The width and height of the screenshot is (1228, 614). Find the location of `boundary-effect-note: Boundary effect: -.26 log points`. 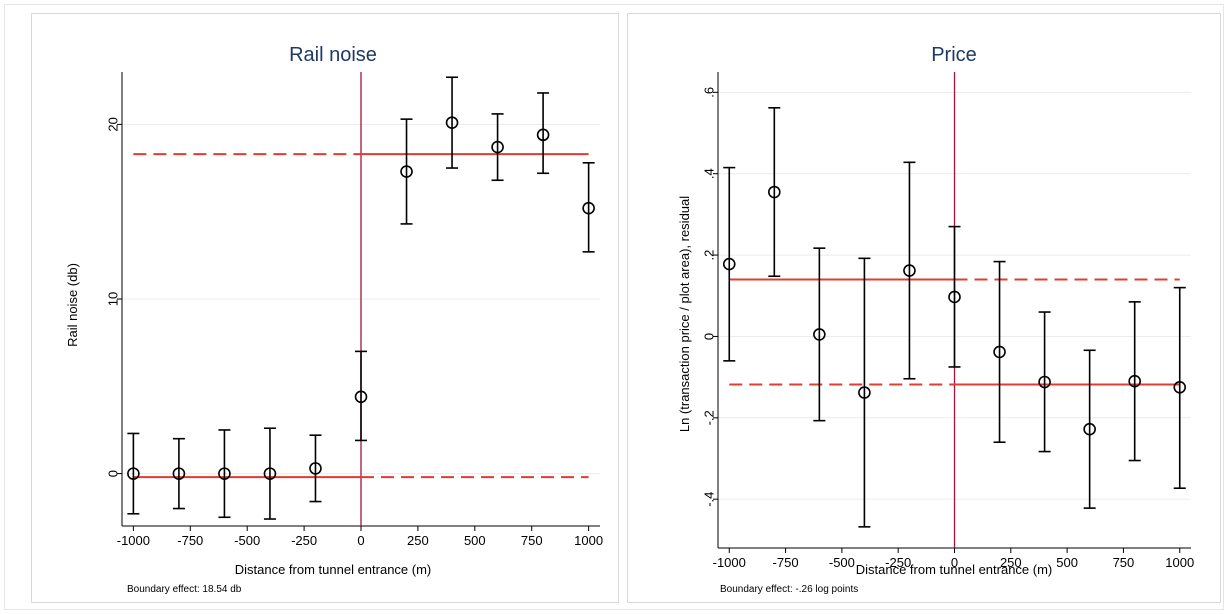

boundary-effect-note: Boundary effect: -.26 log points is located at coordinates (789, 589).